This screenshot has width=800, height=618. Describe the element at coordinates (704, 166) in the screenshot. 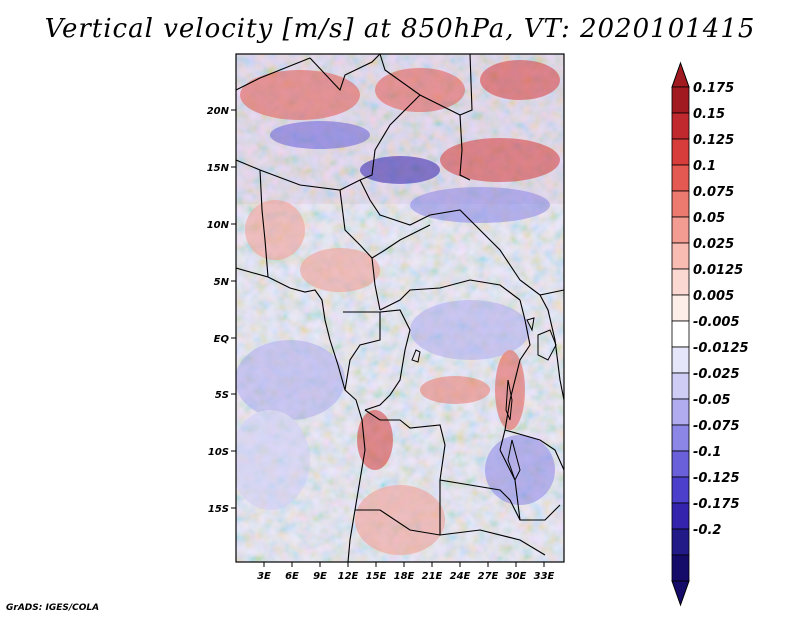

I see `colorbar-label: 0.1` at that location.